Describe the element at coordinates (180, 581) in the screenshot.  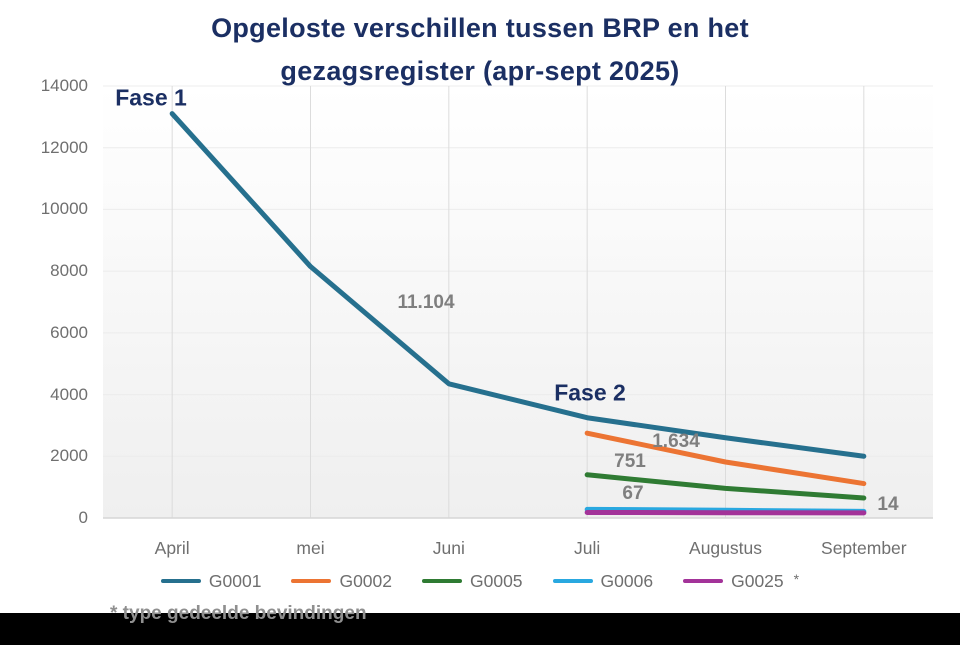
I see `legend-swatch-g0001` at that location.